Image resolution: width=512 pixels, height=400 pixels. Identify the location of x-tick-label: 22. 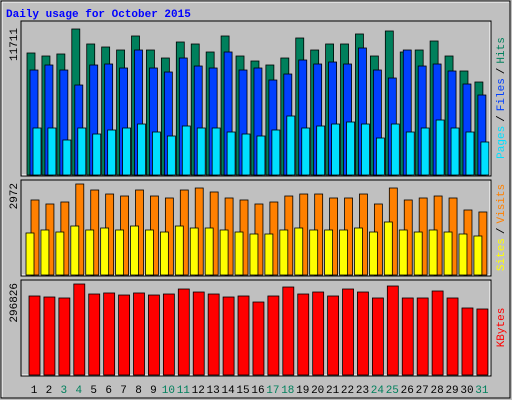
(347, 391).